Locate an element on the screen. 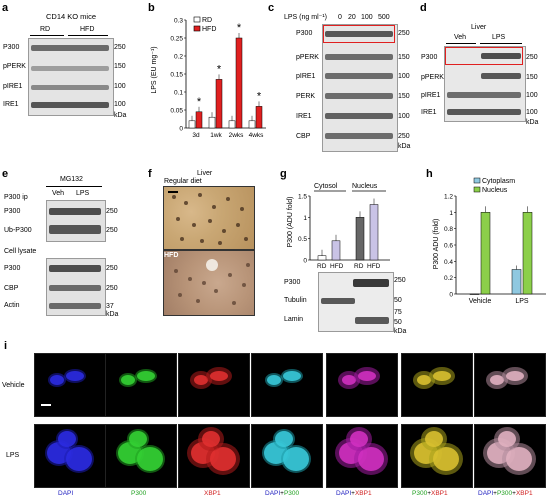  micrograph-r0-c6 is located at coordinates (510, 385).